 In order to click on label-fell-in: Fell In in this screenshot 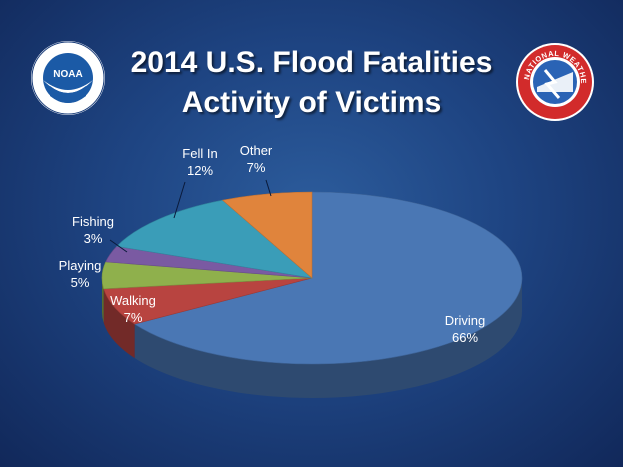, I will do `click(199, 153)`.